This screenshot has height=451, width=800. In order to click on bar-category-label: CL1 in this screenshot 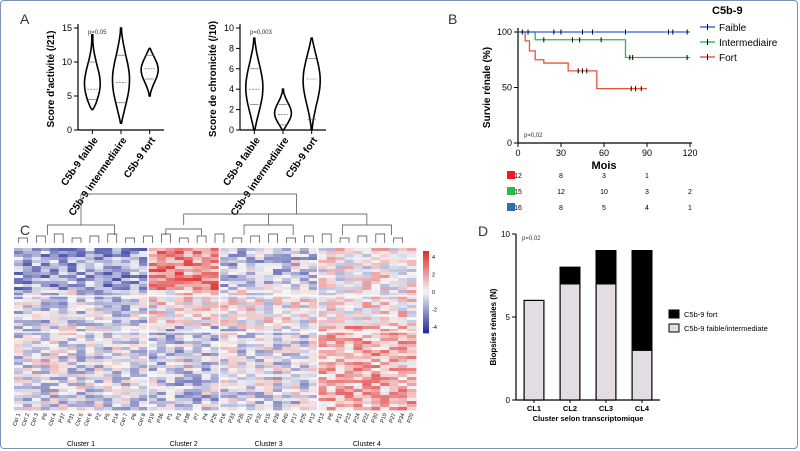, I will do `click(534, 408)`.